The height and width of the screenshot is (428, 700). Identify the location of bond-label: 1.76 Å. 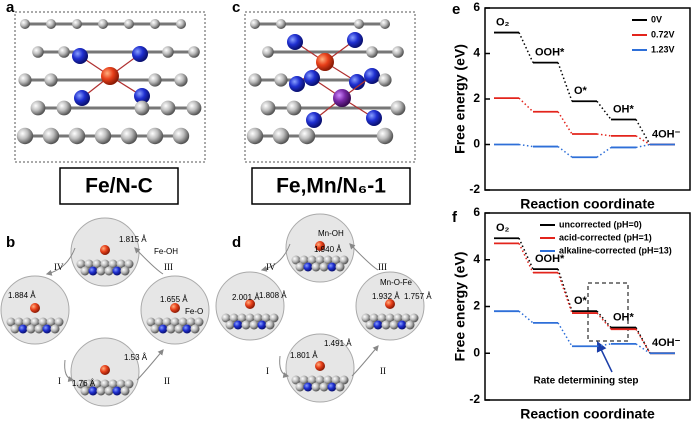
(84, 383).